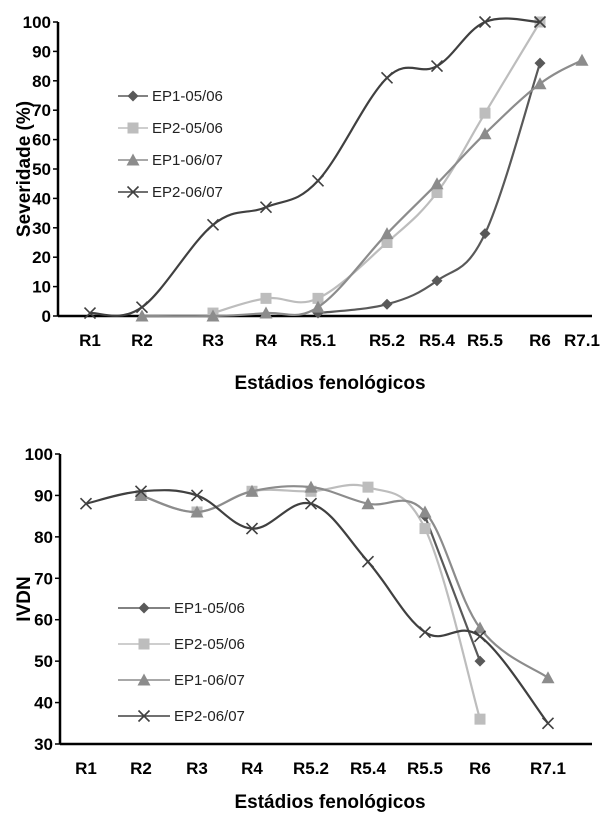 The width and height of the screenshot is (606, 815). Describe the element at coordinates (213, 340) in the screenshot. I see `x-tick-label: R3` at that location.